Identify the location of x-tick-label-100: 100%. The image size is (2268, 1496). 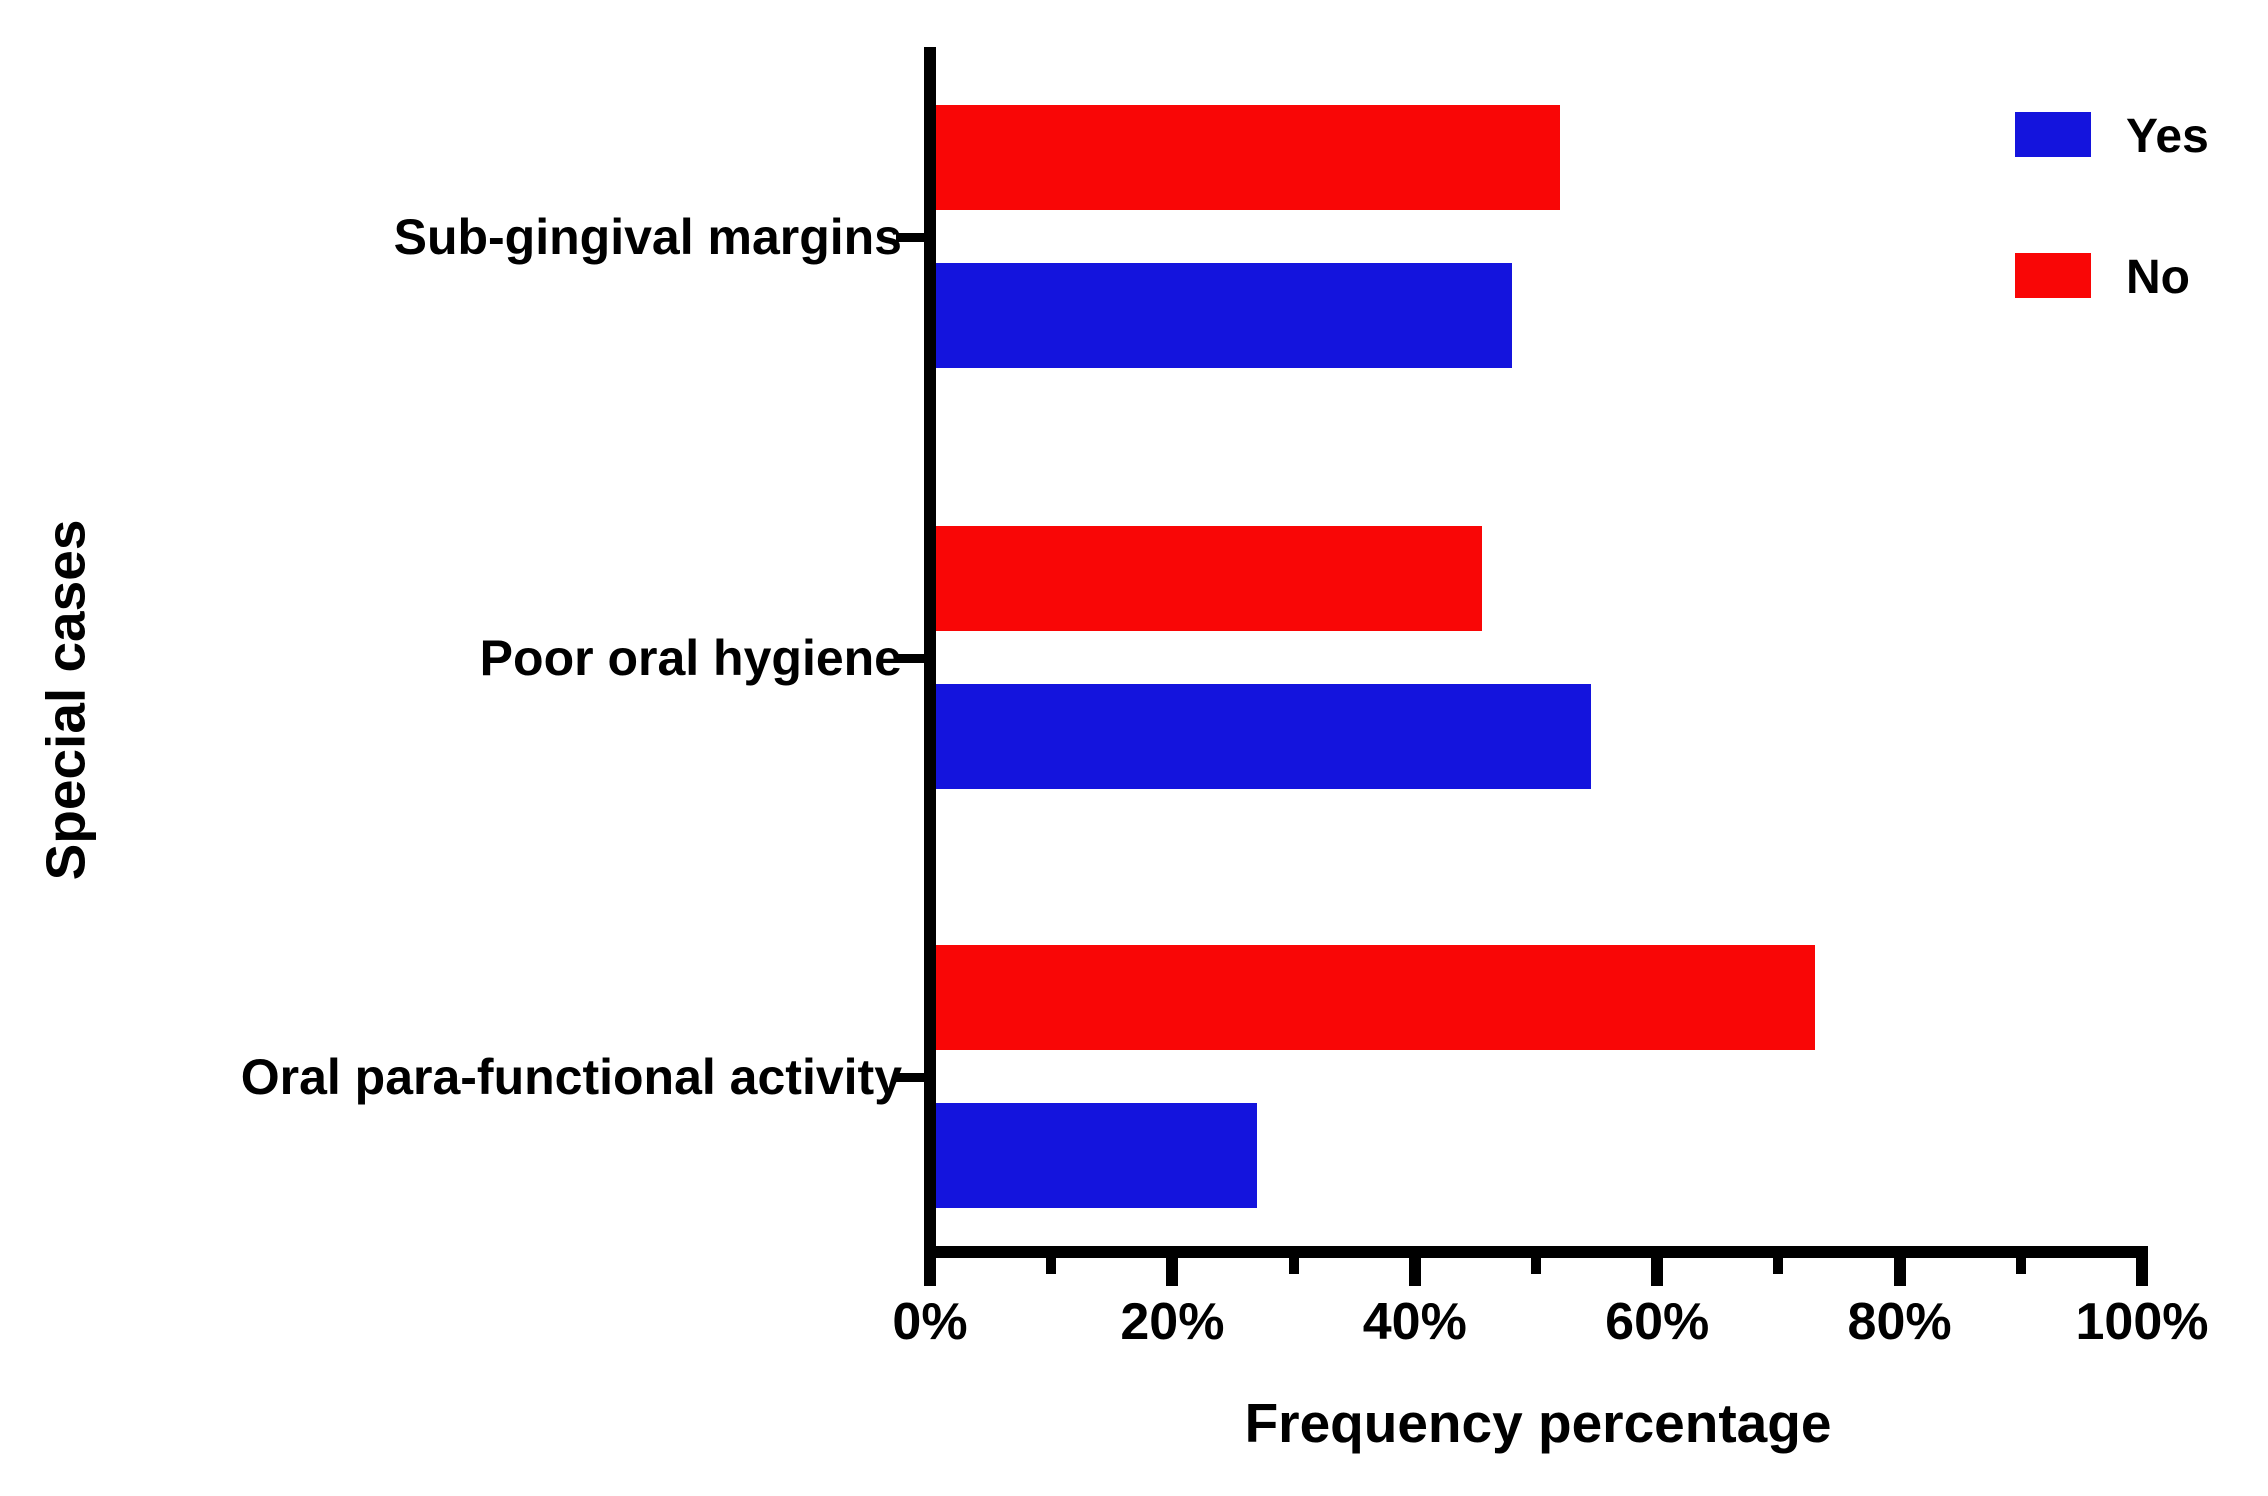
(2142, 1322).